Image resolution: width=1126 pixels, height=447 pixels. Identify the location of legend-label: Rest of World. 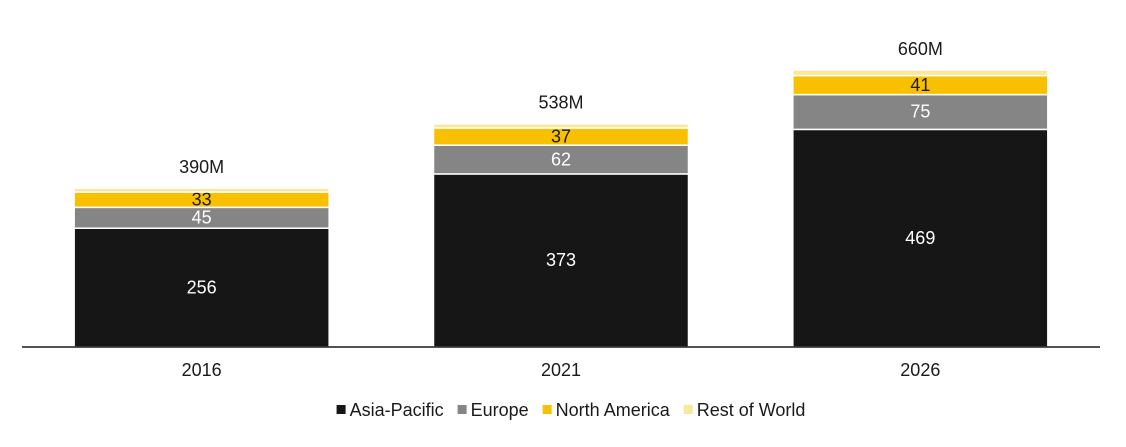
(751, 410).